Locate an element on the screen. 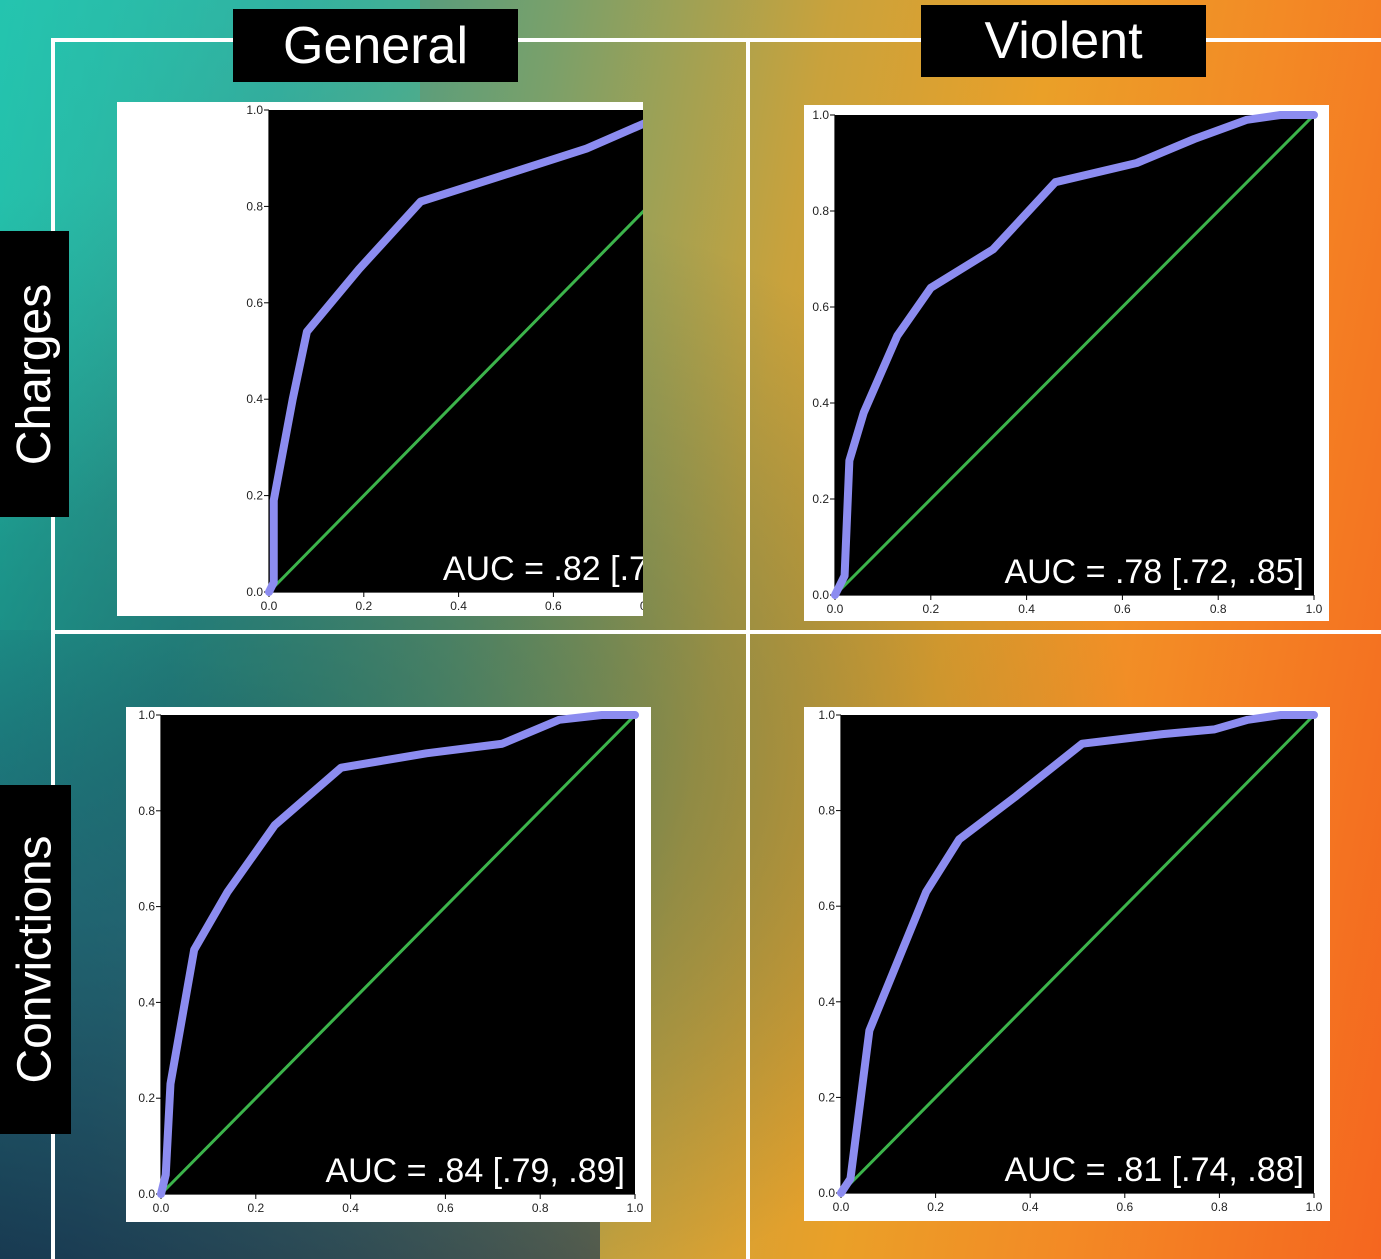 The width and height of the screenshot is (1381, 1259). column-label-violent: Violent is located at coordinates (1063, 41).